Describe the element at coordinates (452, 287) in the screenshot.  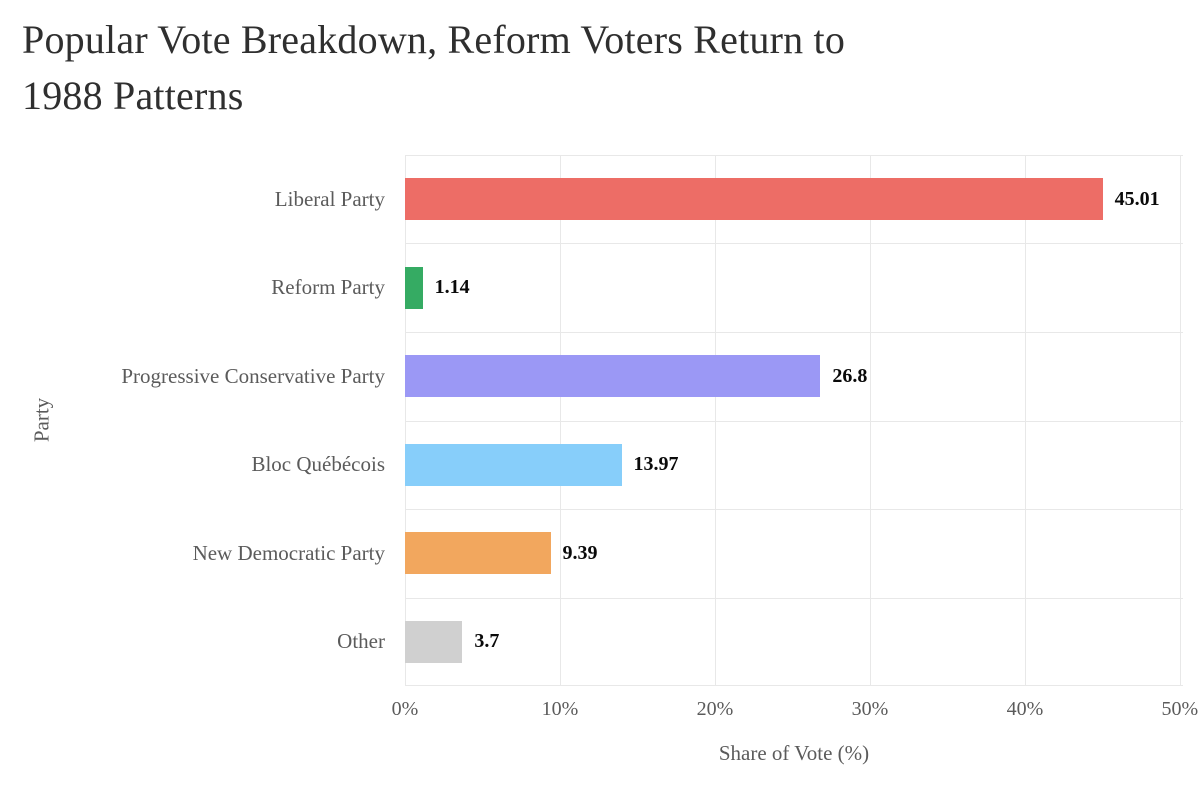
I see `bar-value-label: 1.14` at that location.